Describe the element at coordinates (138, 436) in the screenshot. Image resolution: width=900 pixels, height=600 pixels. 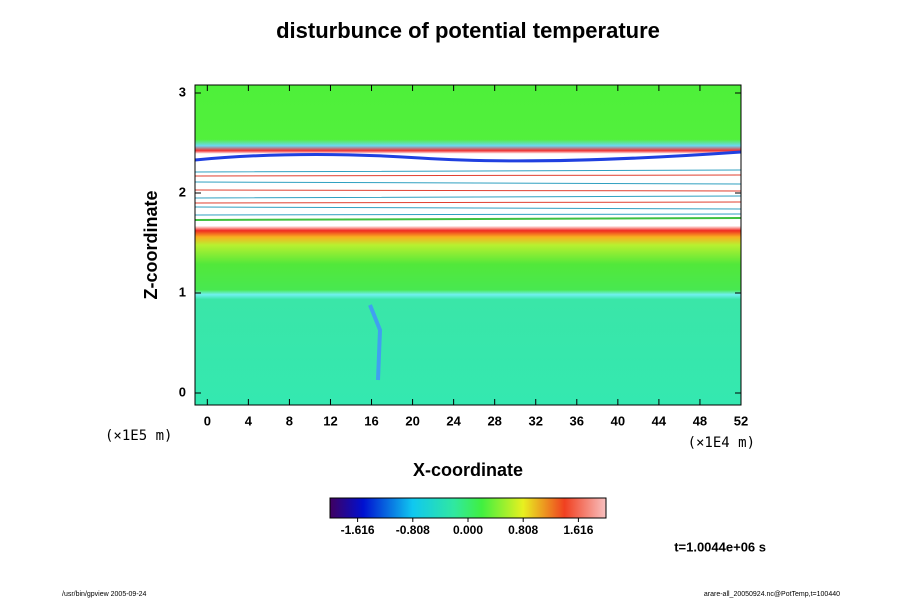
I see `y-unit: (×1E5 m)` at that location.